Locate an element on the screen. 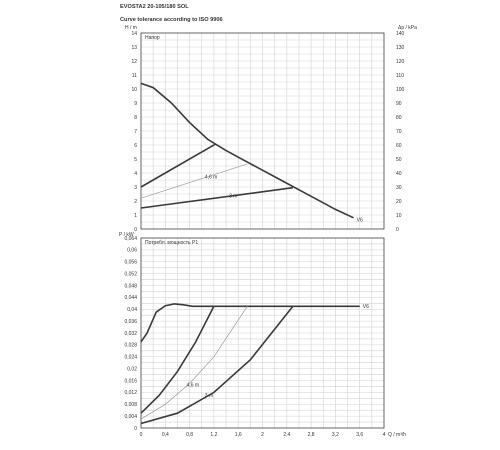 The width and height of the screenshot is (500, 450). head-y2-tick-label: 40 is located at coordinates (399, 174).